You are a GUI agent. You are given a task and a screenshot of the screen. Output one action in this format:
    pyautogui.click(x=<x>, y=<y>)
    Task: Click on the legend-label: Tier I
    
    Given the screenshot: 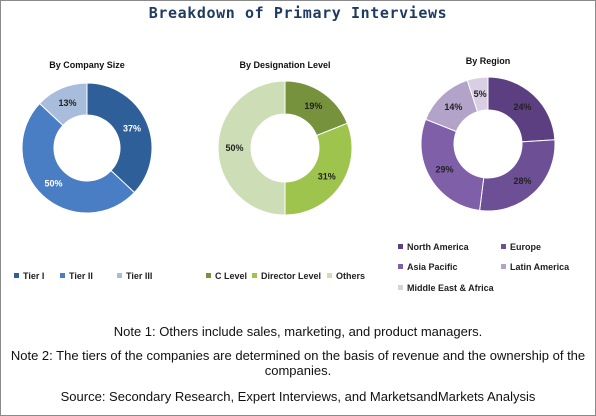 What is the action you would take?
    pyautogui.click(x=34, y=276)
    